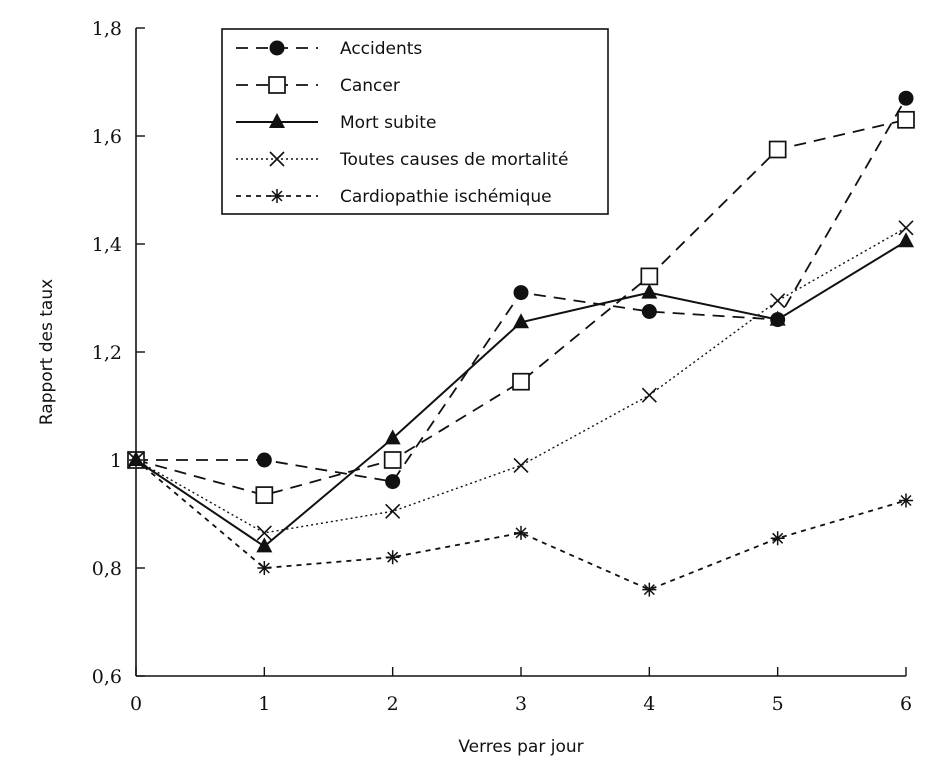  Describe the element at coordinates (381, 49) in the screenshot. I see `legend-label: Accidents` at that location.